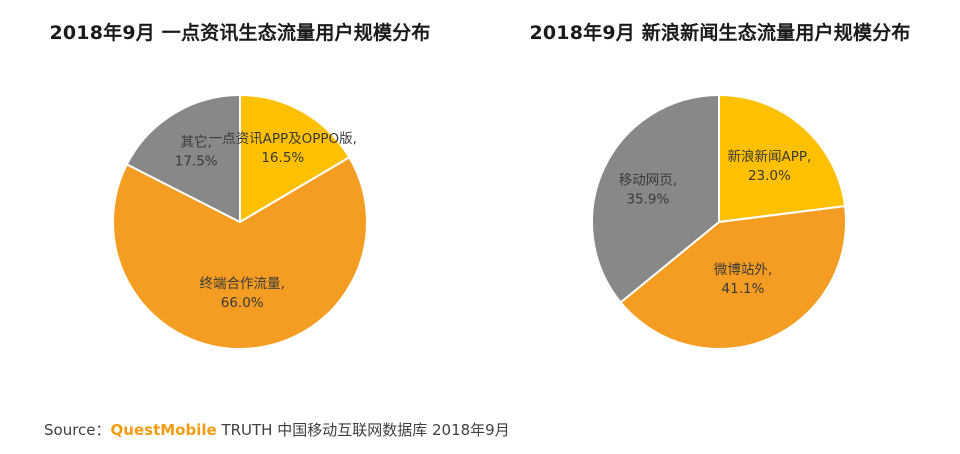  Describe the element at coordinates (647, 199) in the screenshot. I see `pie-value-1-2: 35.9%` at that location.